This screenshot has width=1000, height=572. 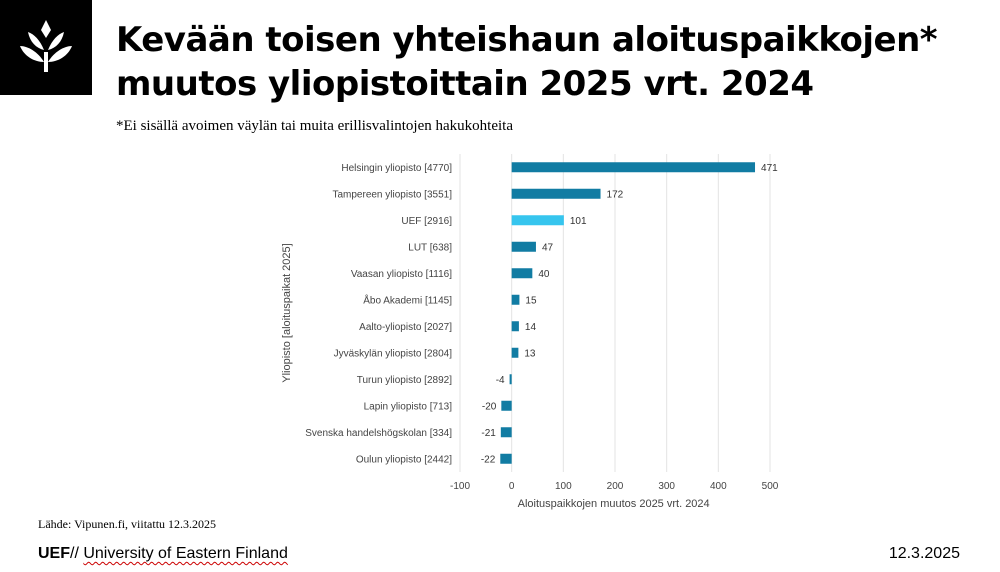 What do you see at coordinates (488, 459) in the screenshot?
I see `data-label: -22` at bounding box center [488, 459].